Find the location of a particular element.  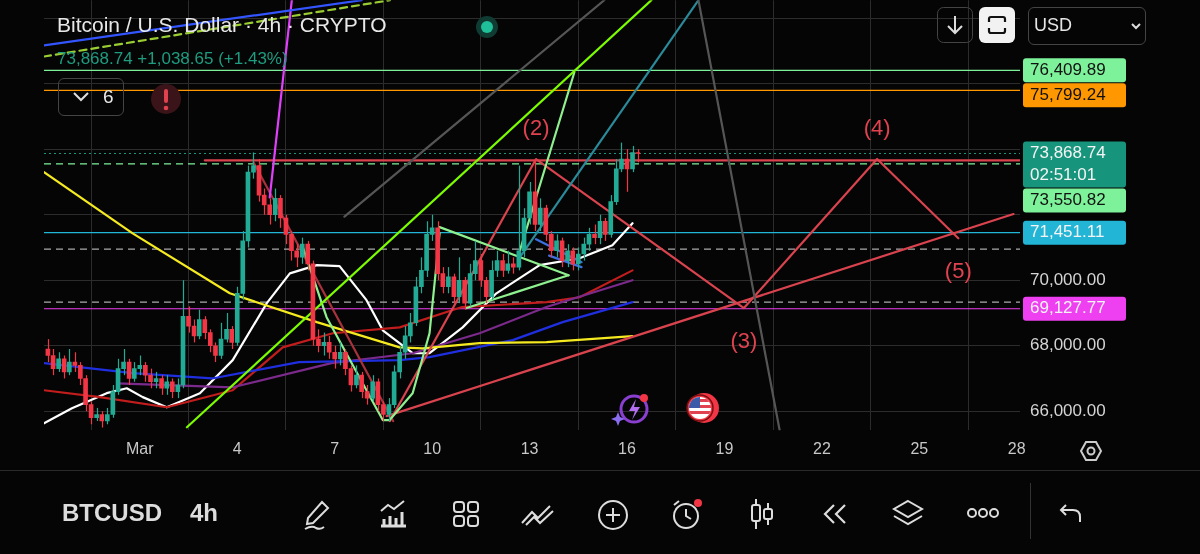

annotation: (5) is located at coordinates (958, 271).